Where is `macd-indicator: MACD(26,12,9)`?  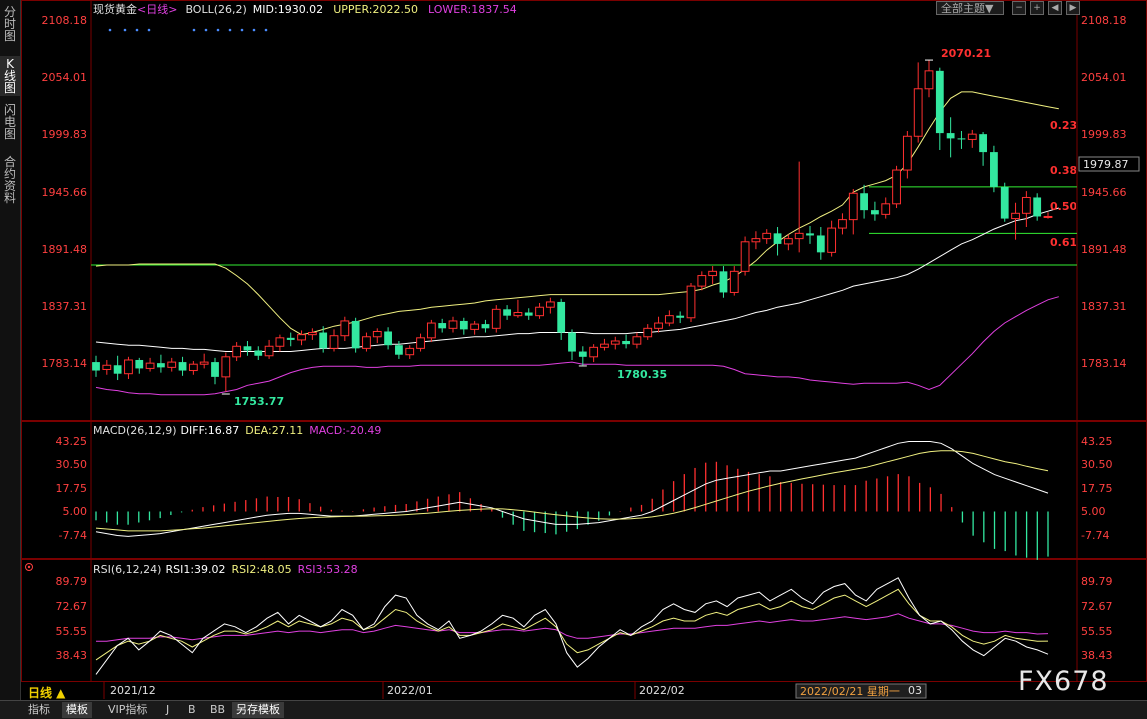 macd-indicator: MACD(26,12,9) is located at coordinates (135, 430).